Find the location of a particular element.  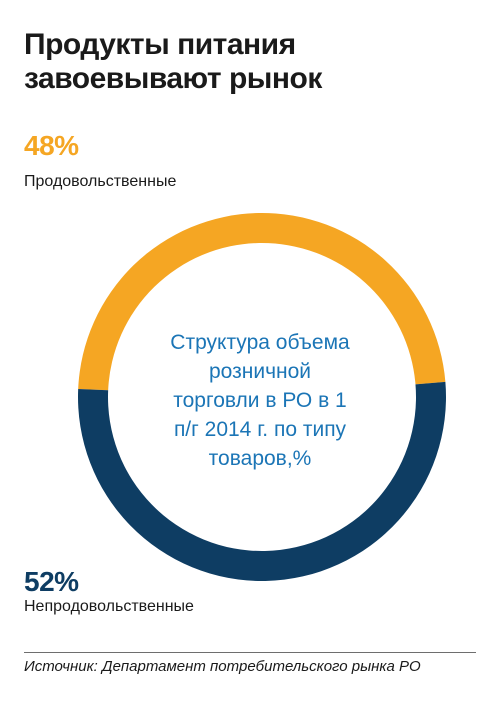

footer-divider is located at coordinates (250, 652).